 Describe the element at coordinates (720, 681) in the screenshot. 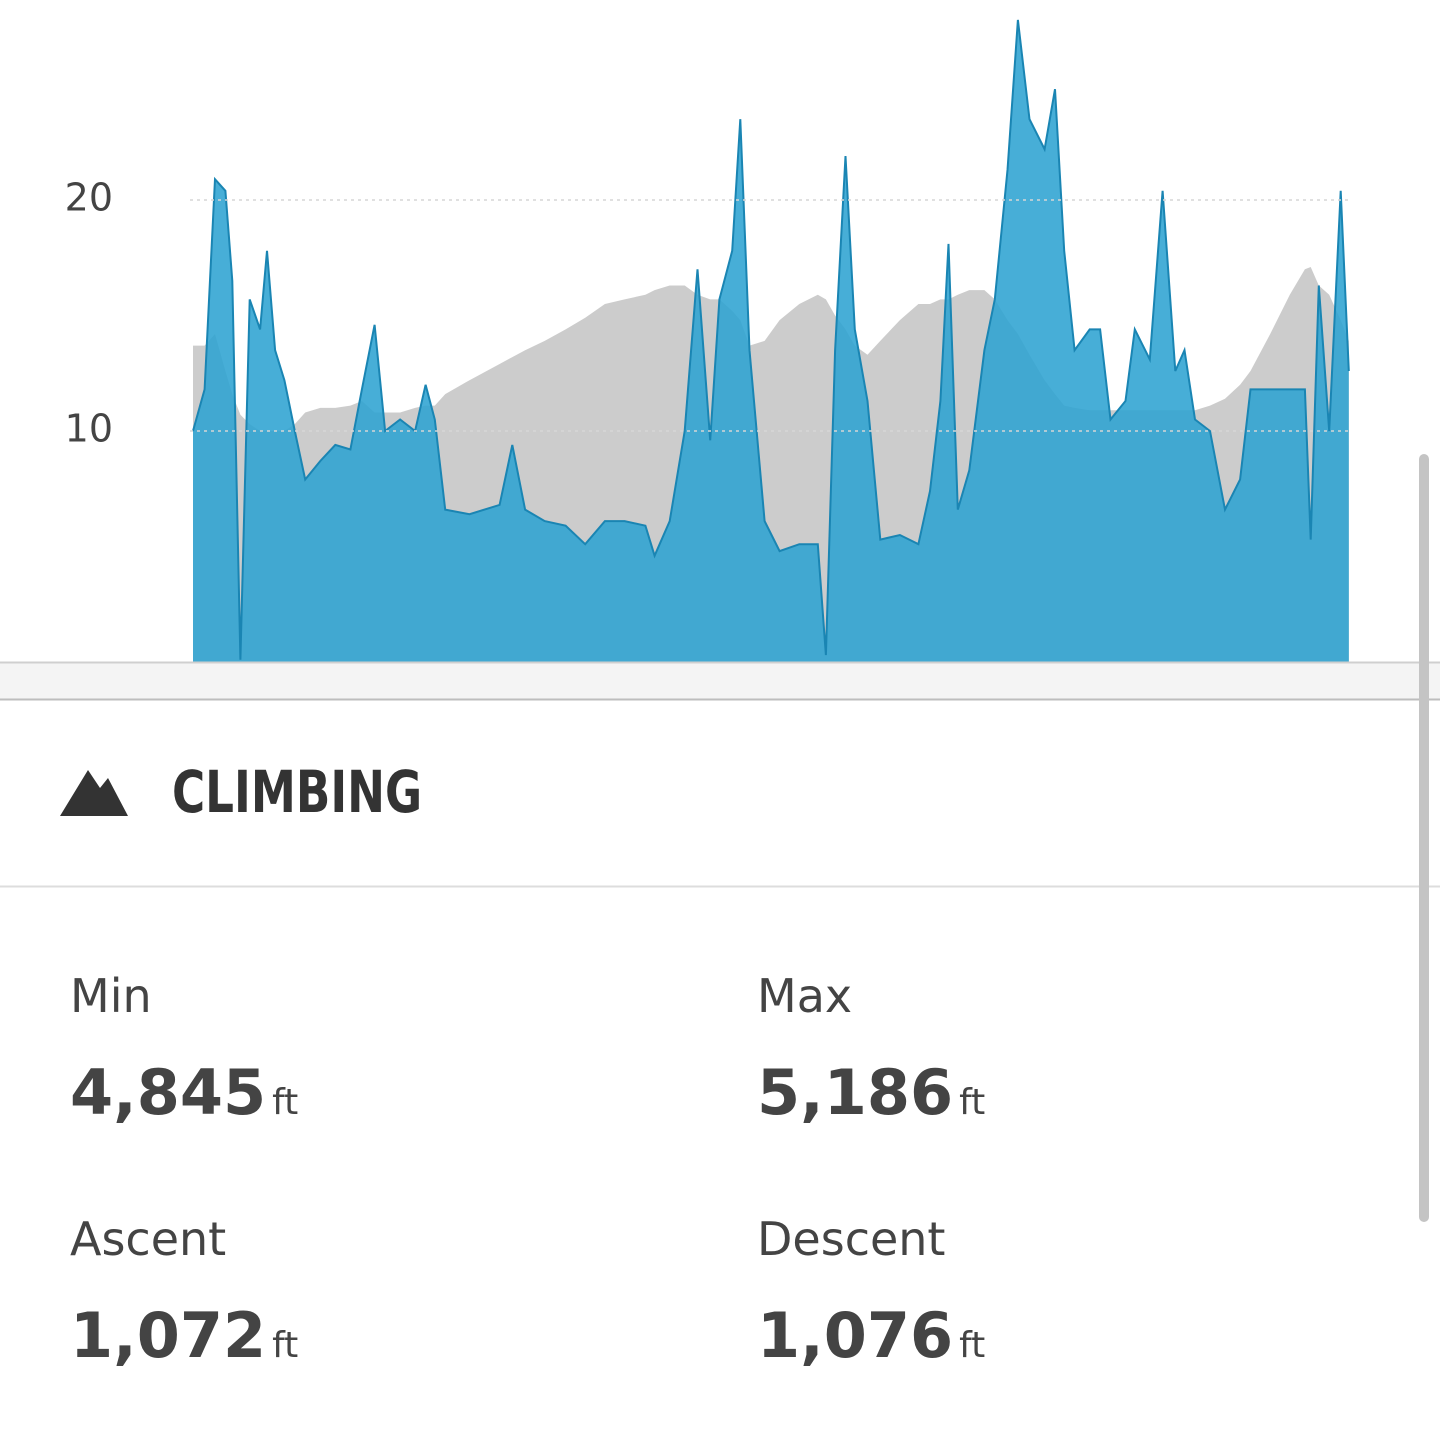

I see `separator` at that location.